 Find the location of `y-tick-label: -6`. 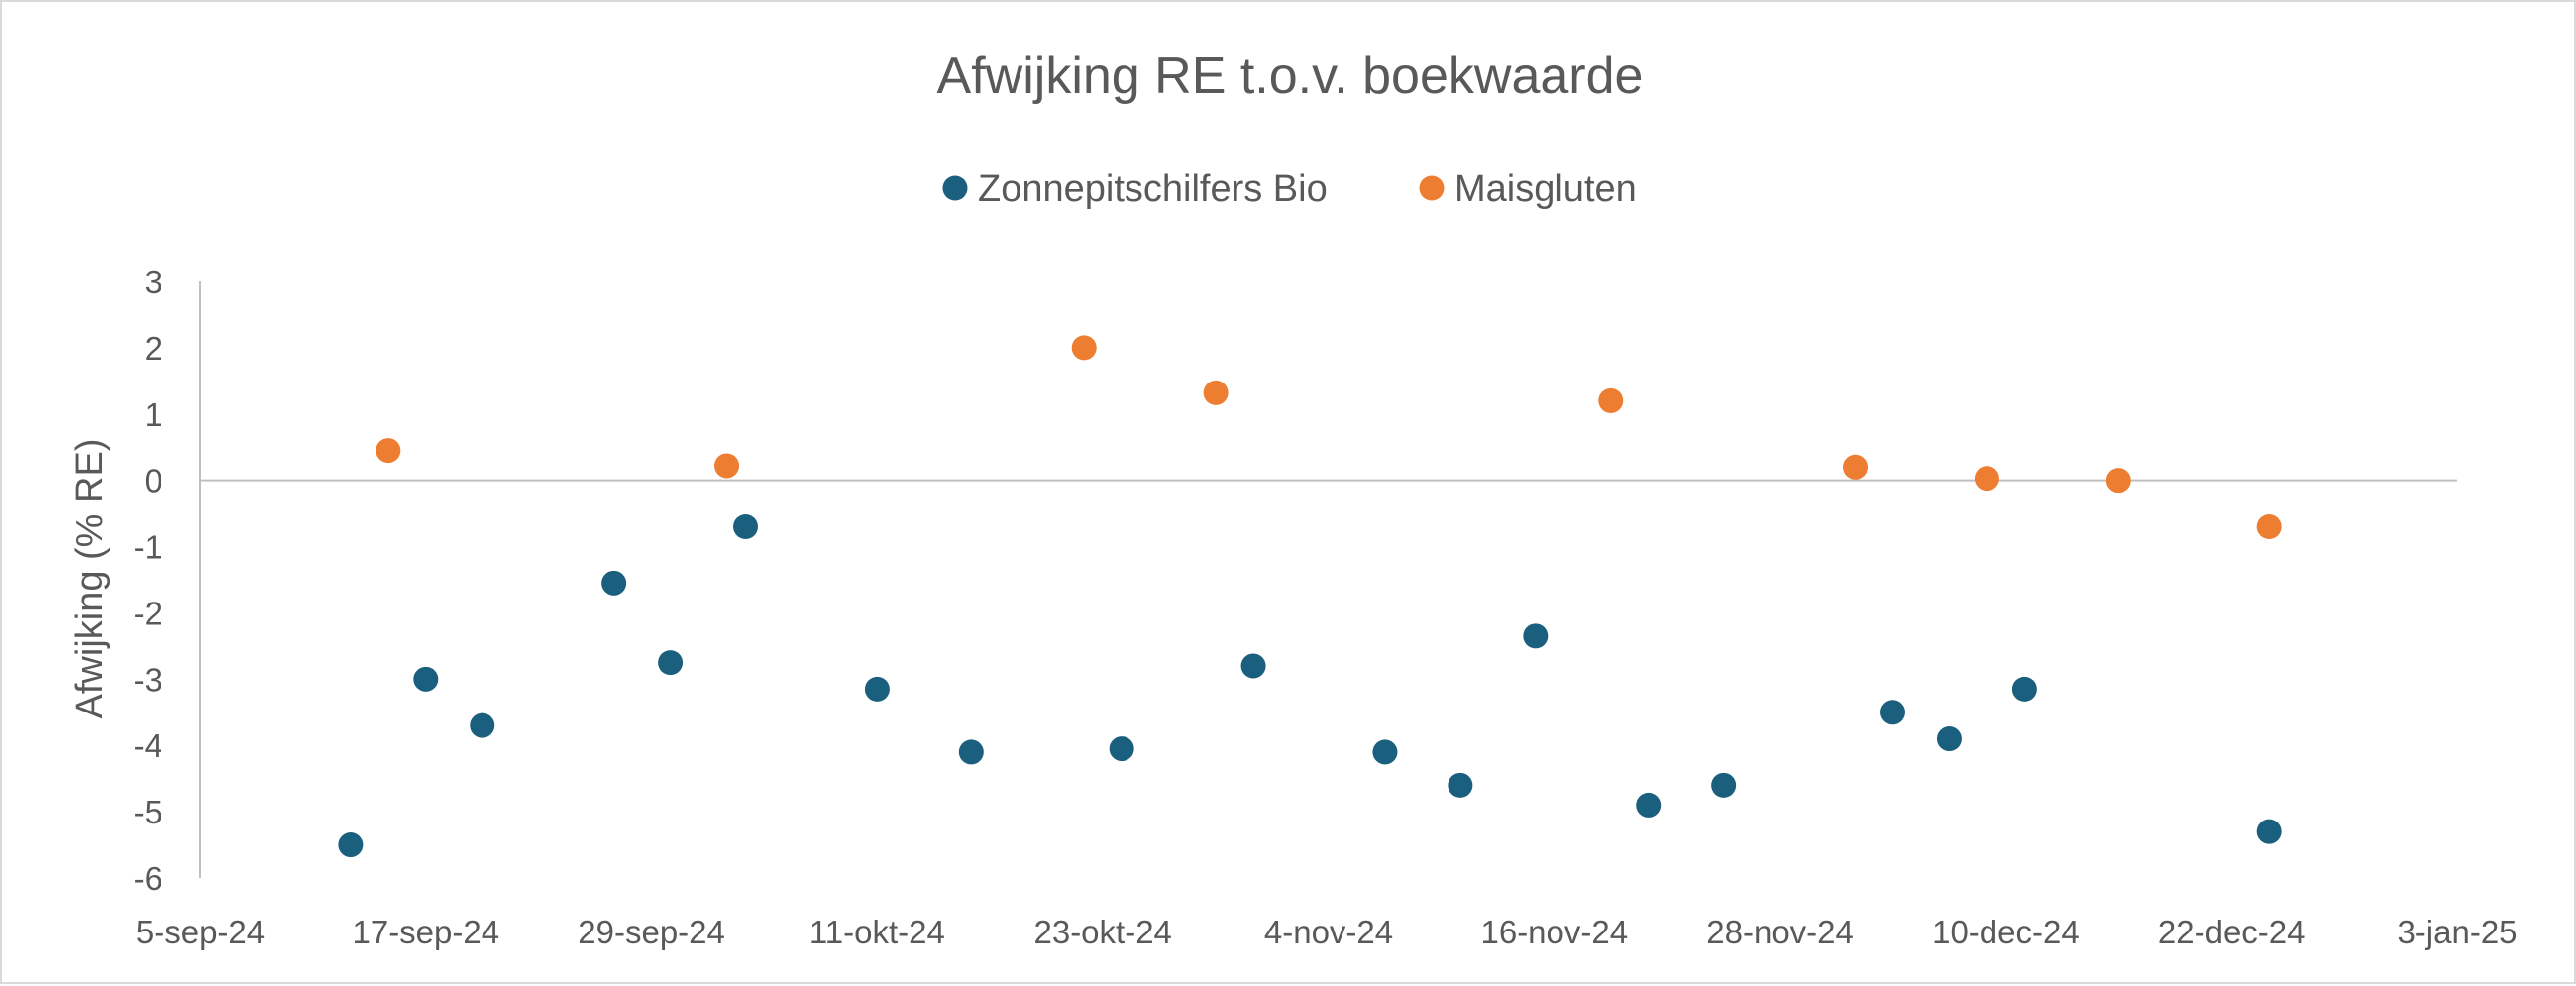

y-tick-label: -6 is located at coordinates (148, 879).